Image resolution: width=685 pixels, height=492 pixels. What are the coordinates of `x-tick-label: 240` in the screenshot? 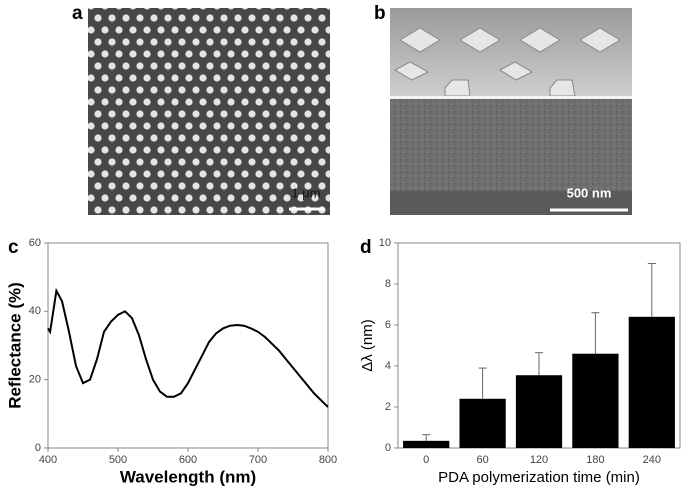 It's located at (652, 460).